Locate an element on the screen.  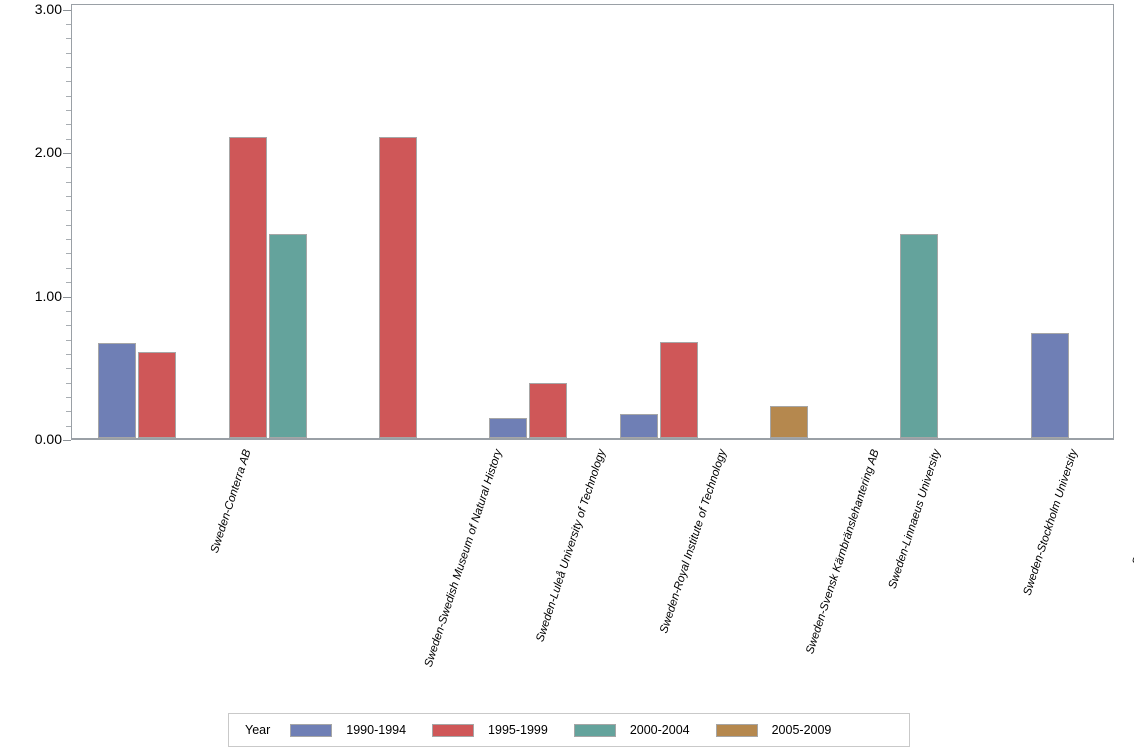
legend-label: 1995-1999 is located at coordinates (518, 730).